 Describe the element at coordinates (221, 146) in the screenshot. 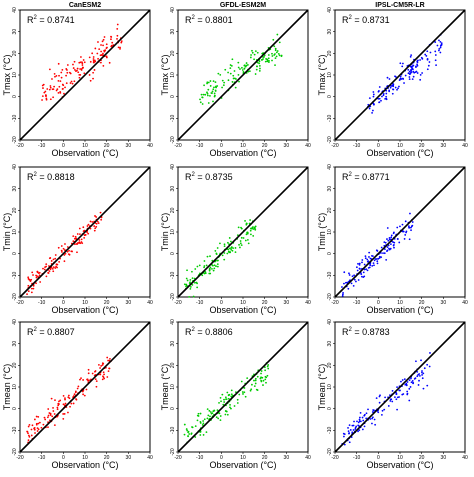

I see `x-tick-label: 0` at that location.